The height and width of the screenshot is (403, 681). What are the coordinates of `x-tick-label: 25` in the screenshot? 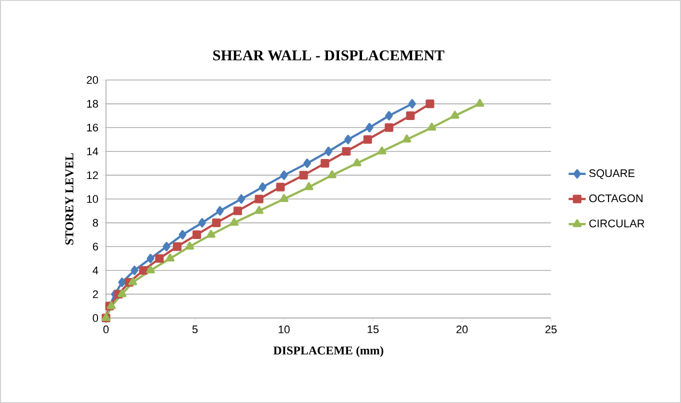 It's located at (551, 330).